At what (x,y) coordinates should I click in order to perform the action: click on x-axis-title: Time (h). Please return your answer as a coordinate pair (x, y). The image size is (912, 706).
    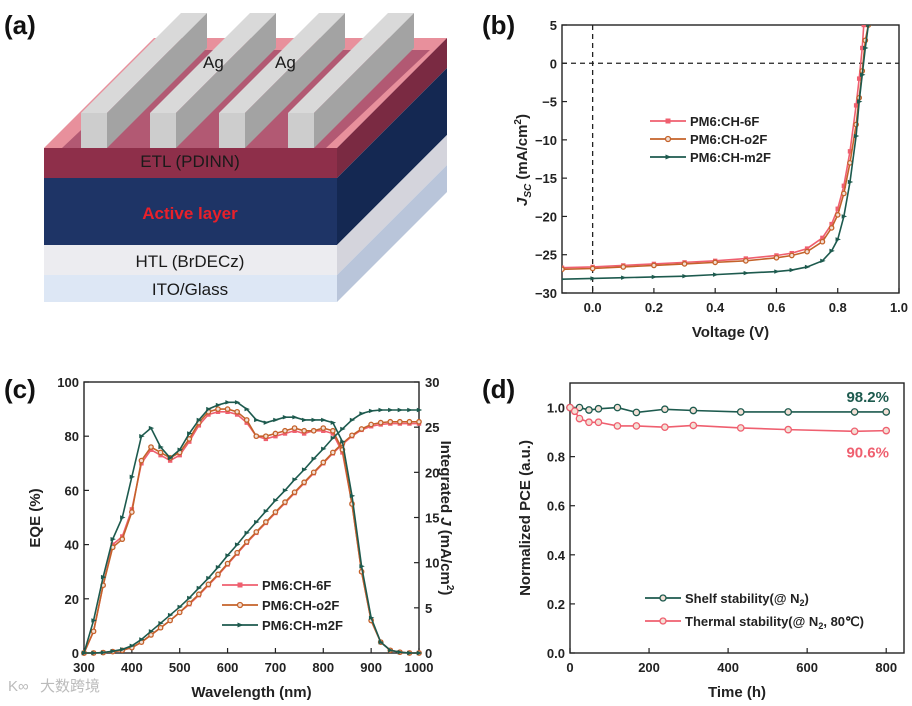
    Looking at the image, I should click on (737, 692).